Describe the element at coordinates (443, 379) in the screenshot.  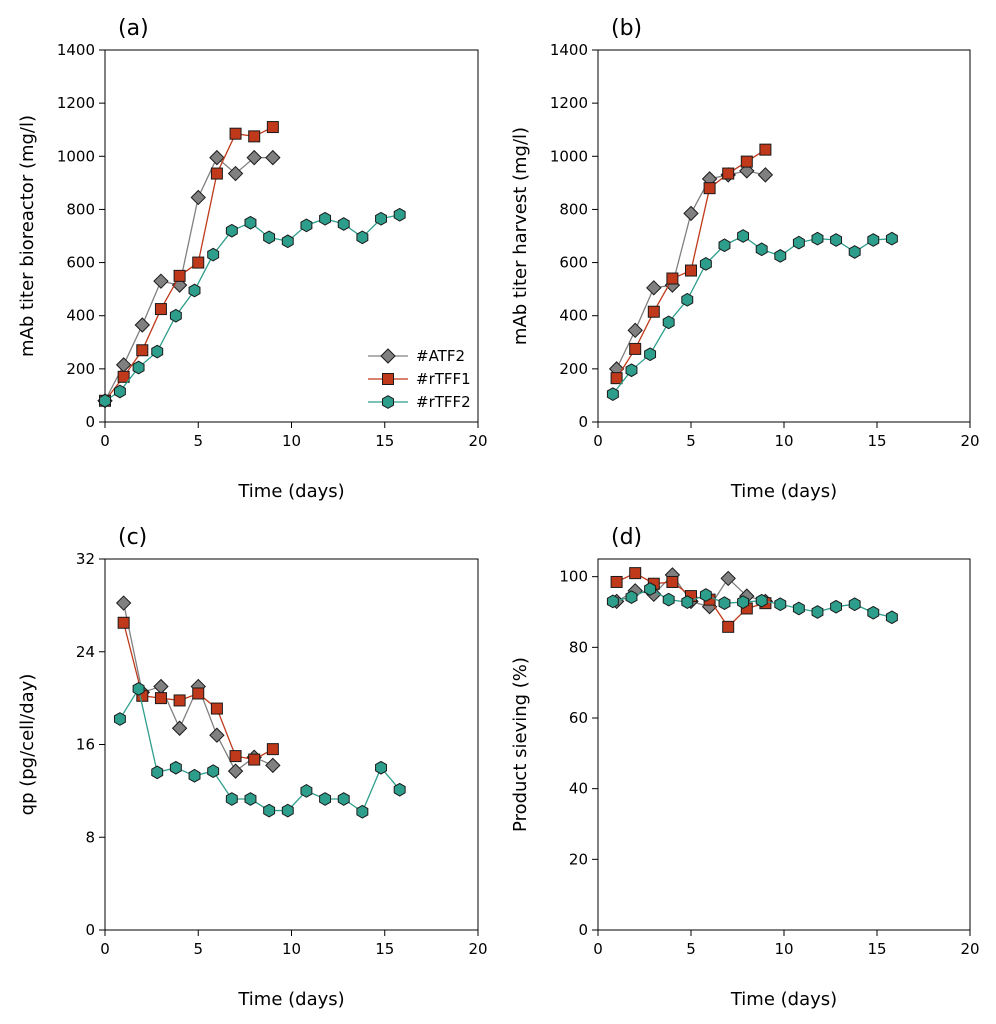
I see `legend-label: #rTFF1` at that location.